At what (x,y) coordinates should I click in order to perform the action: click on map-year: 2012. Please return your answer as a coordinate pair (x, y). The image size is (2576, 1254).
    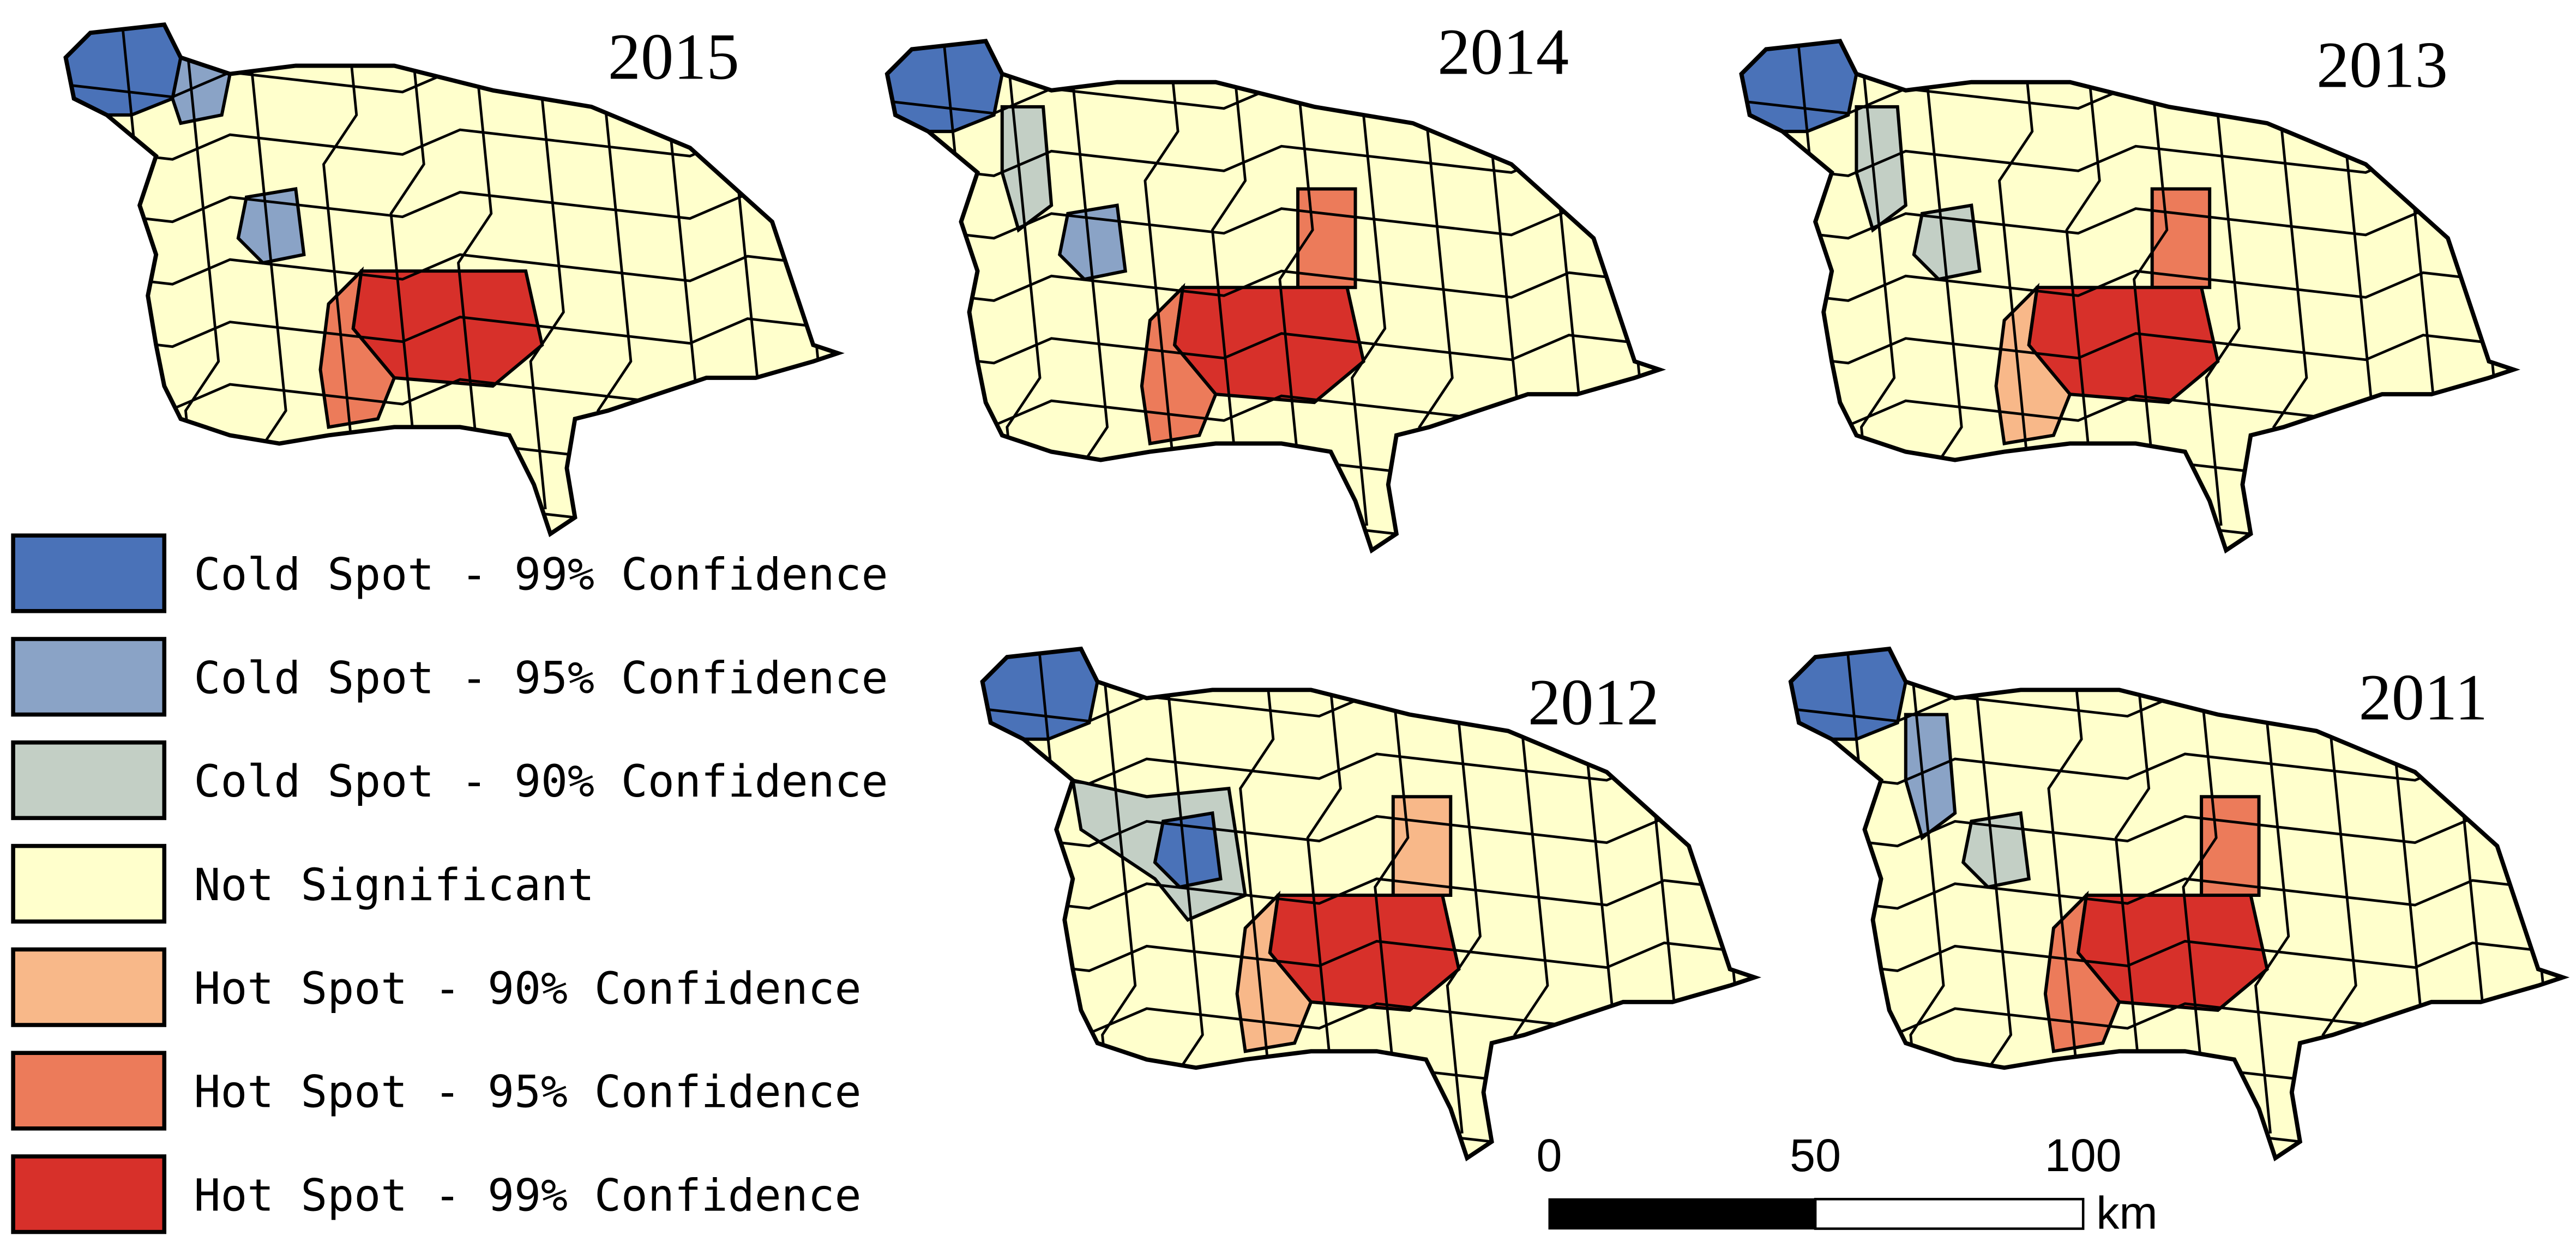
    Looking at the image, I should click on (1593, 703).